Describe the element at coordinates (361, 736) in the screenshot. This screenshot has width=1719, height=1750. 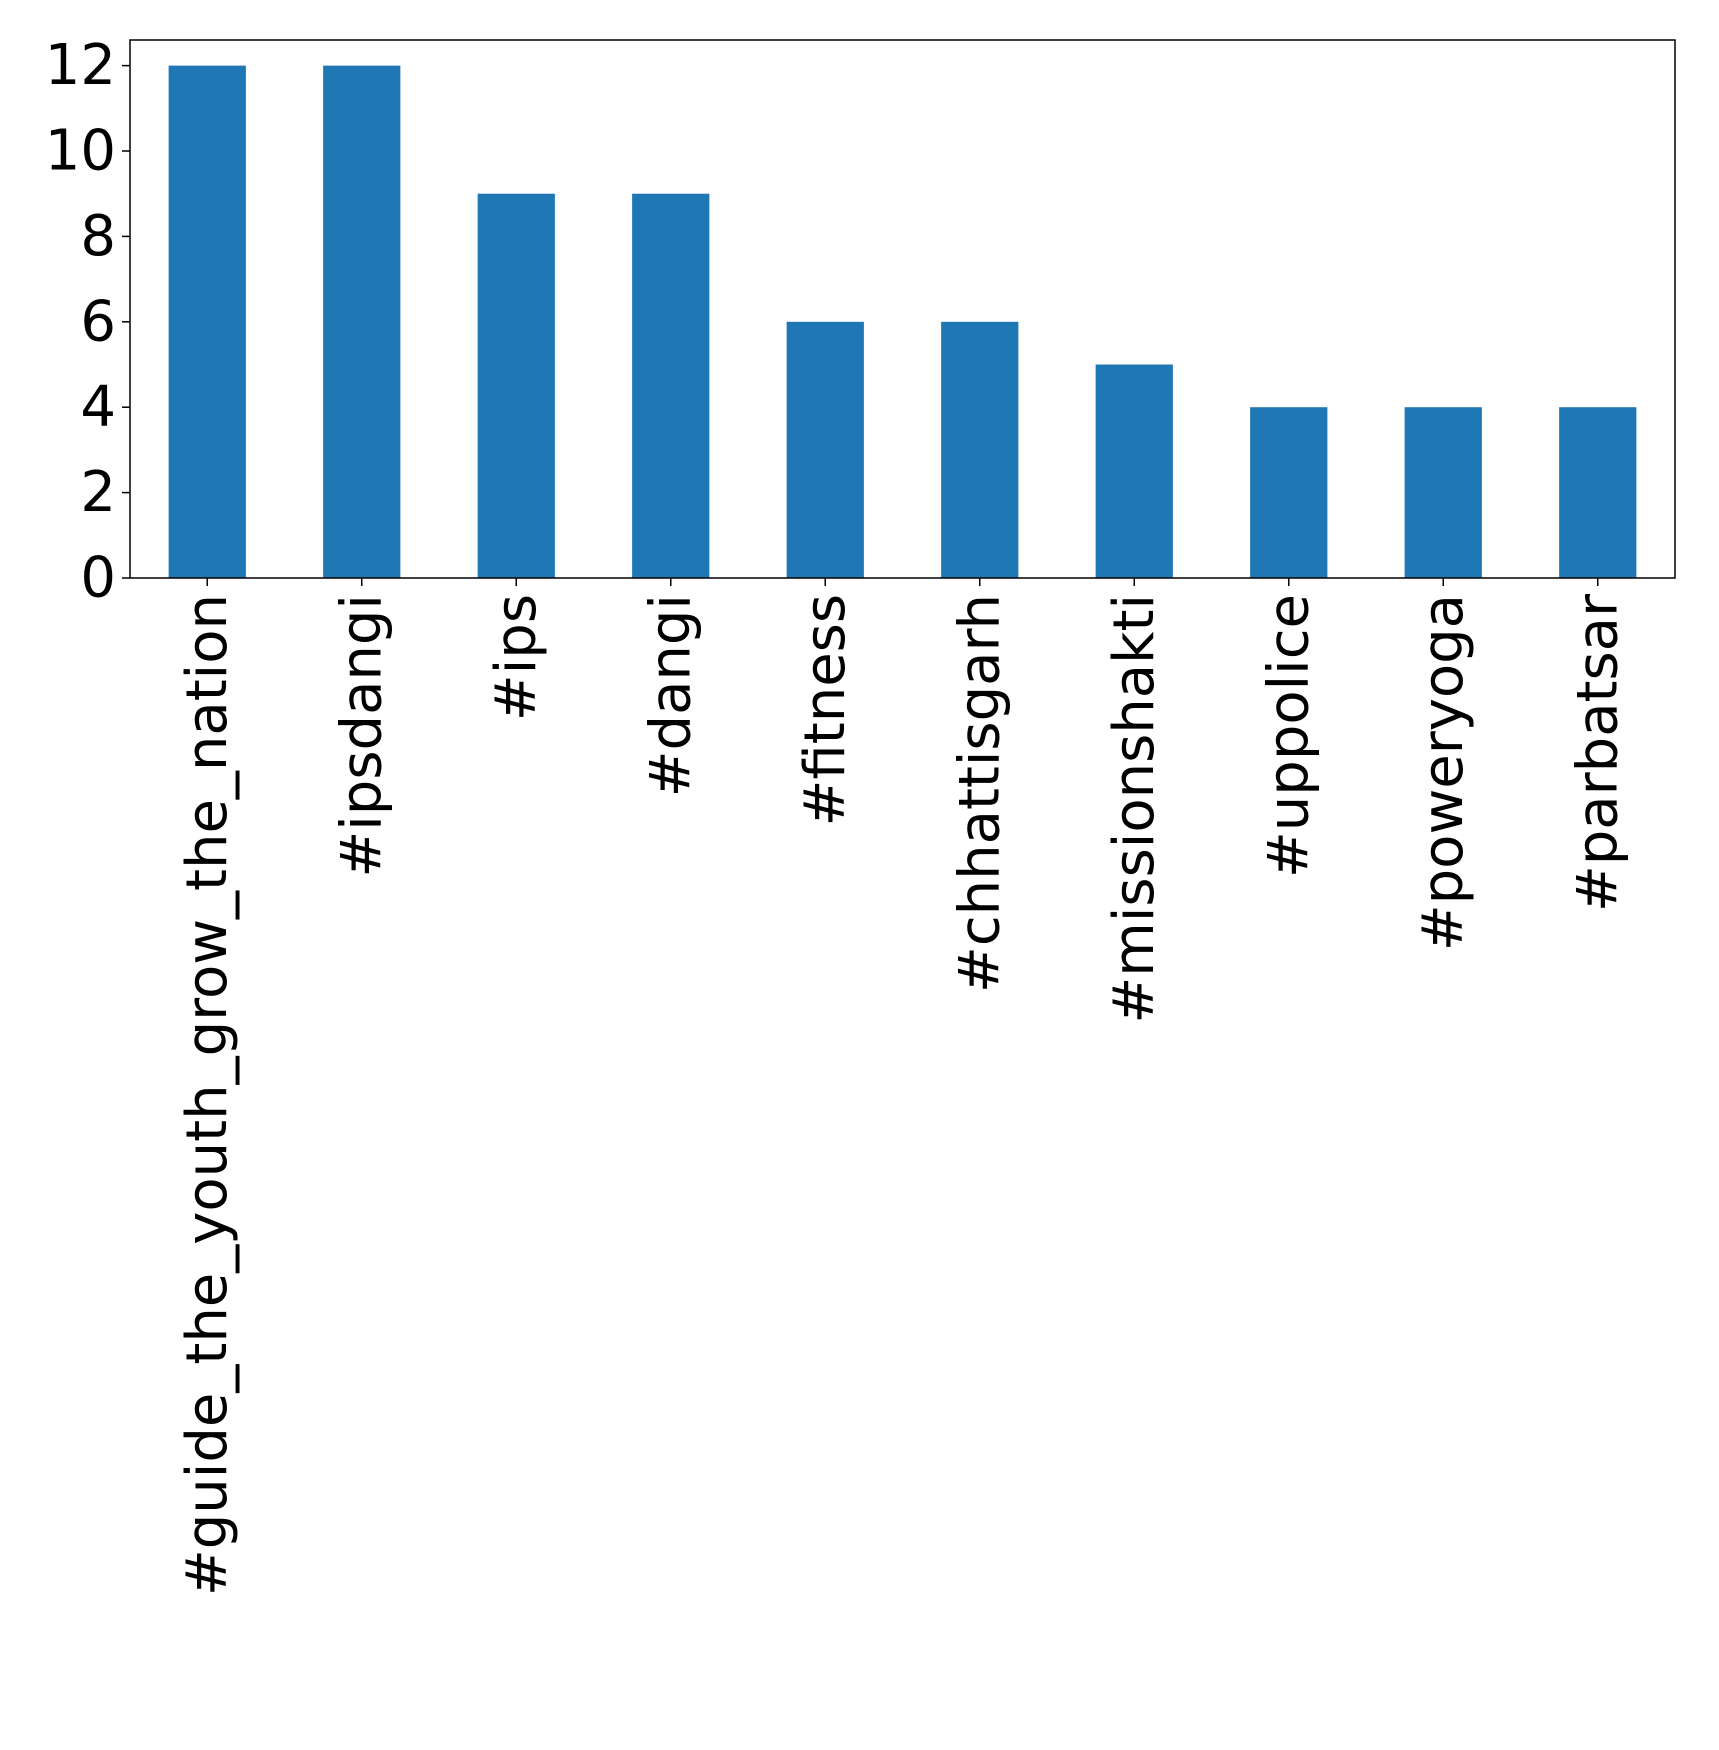
I see `x-tick-label: #ipsdangi` at that location.